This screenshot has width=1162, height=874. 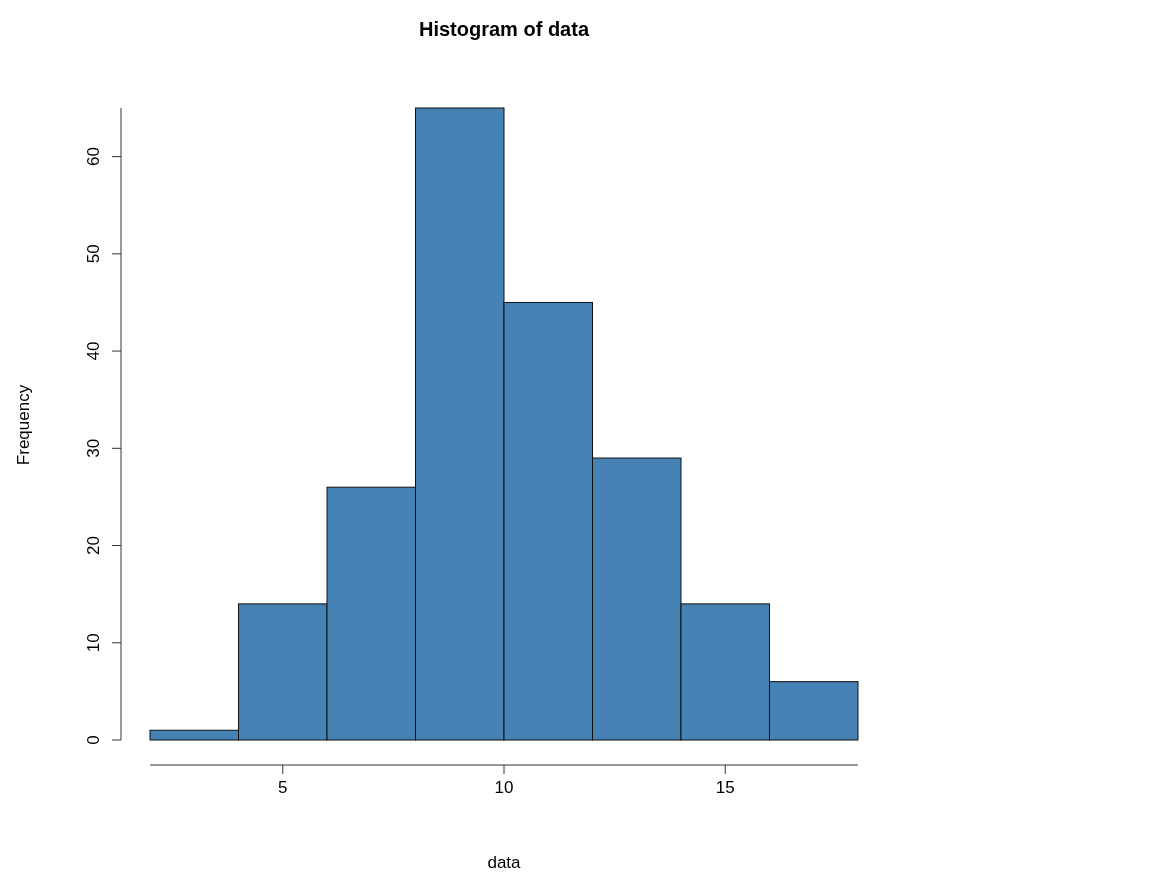 What do you see at coordinates (93, 643) in the screenshot?
I see `y-tick-label: 10` at bounding box center [93, 643].